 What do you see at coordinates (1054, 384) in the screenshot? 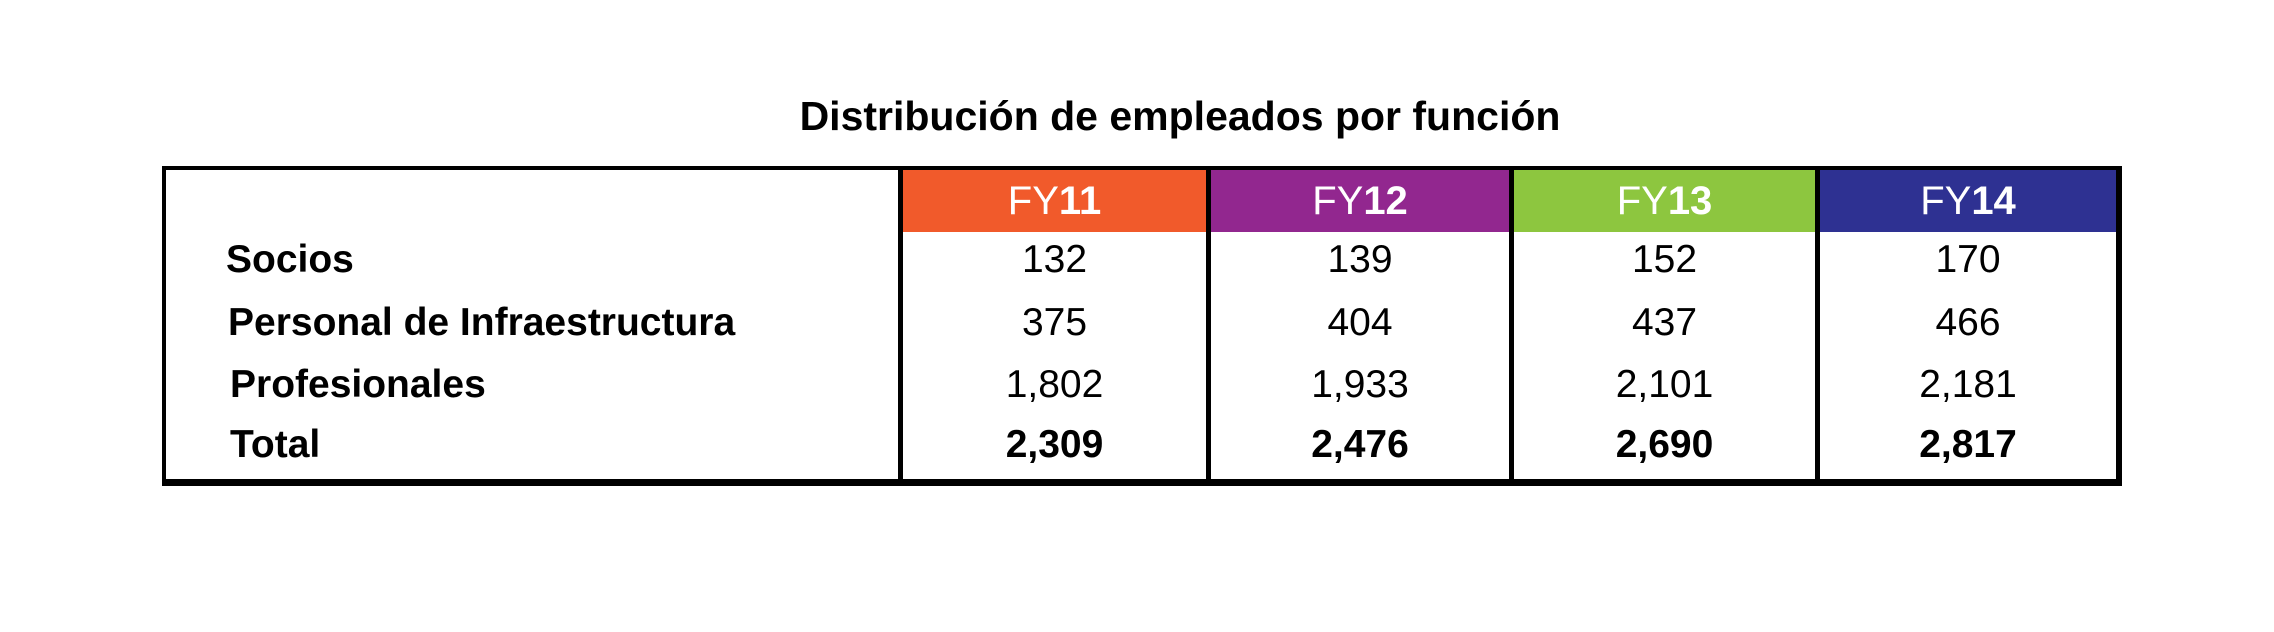
I see `table-cell: 1,802` at bounding box center [1054, 384].